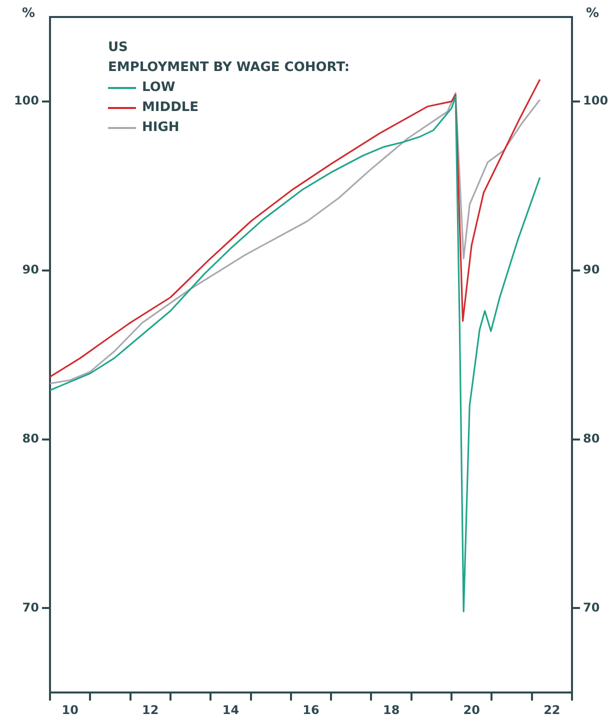  What do you see at coordinates (150, 709) in the screenshot?
I see `x-tick-label: 12` at bounding box center [150, 709].